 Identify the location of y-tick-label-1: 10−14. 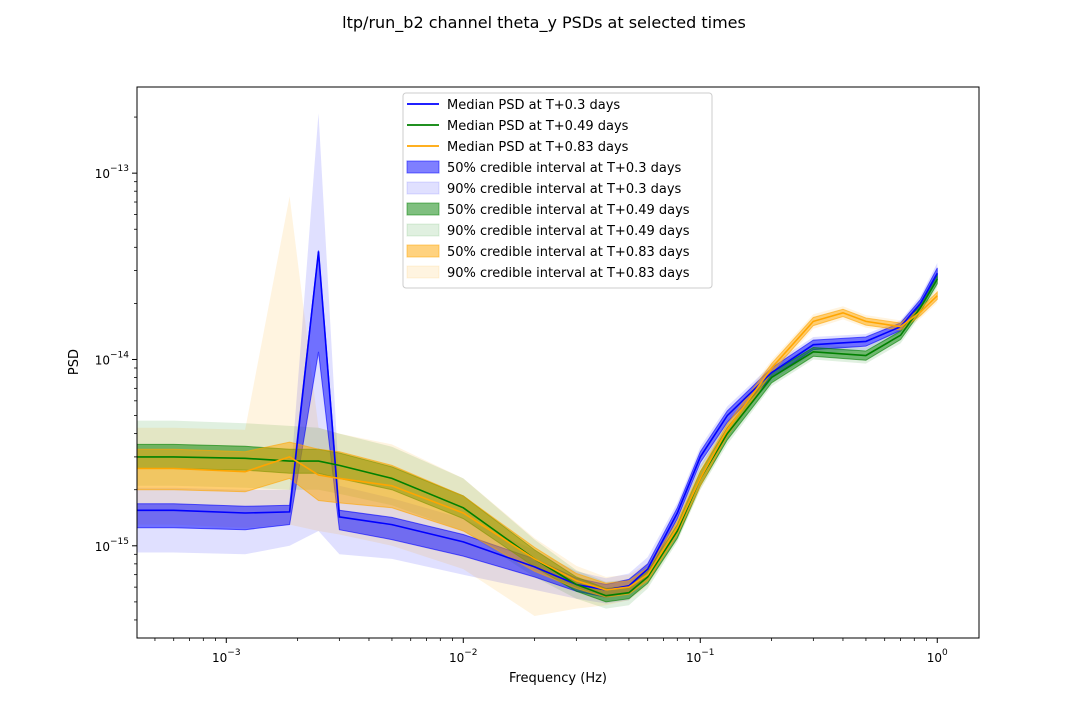
(112, 358).